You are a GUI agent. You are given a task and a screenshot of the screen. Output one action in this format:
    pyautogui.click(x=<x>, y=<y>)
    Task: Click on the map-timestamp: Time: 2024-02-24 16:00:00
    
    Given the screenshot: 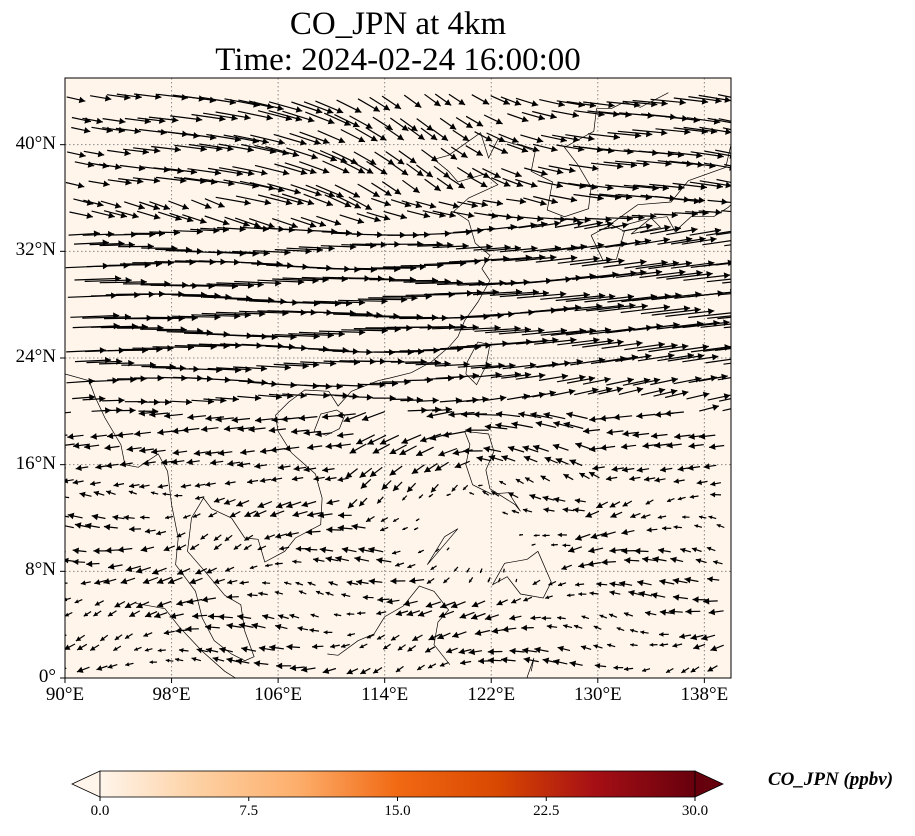 What is the action you would take?
    pyautogui.click(x=398, y=60)
    